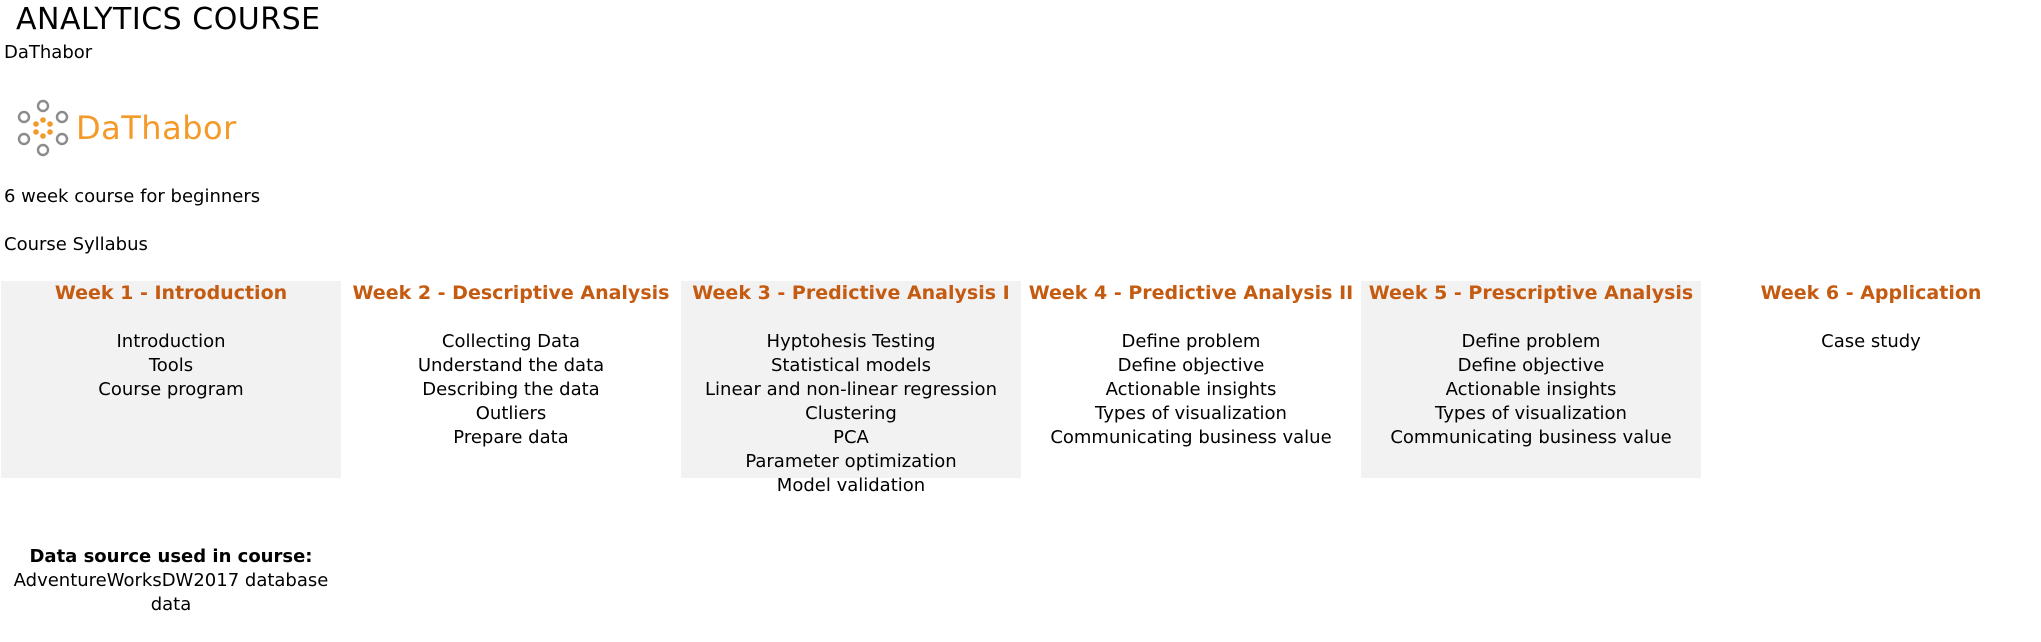  Describe the element at coordinates (851, 293) in the screenshot. I see `week-heading: Week 3 - Predictive Analysis I` at that location.